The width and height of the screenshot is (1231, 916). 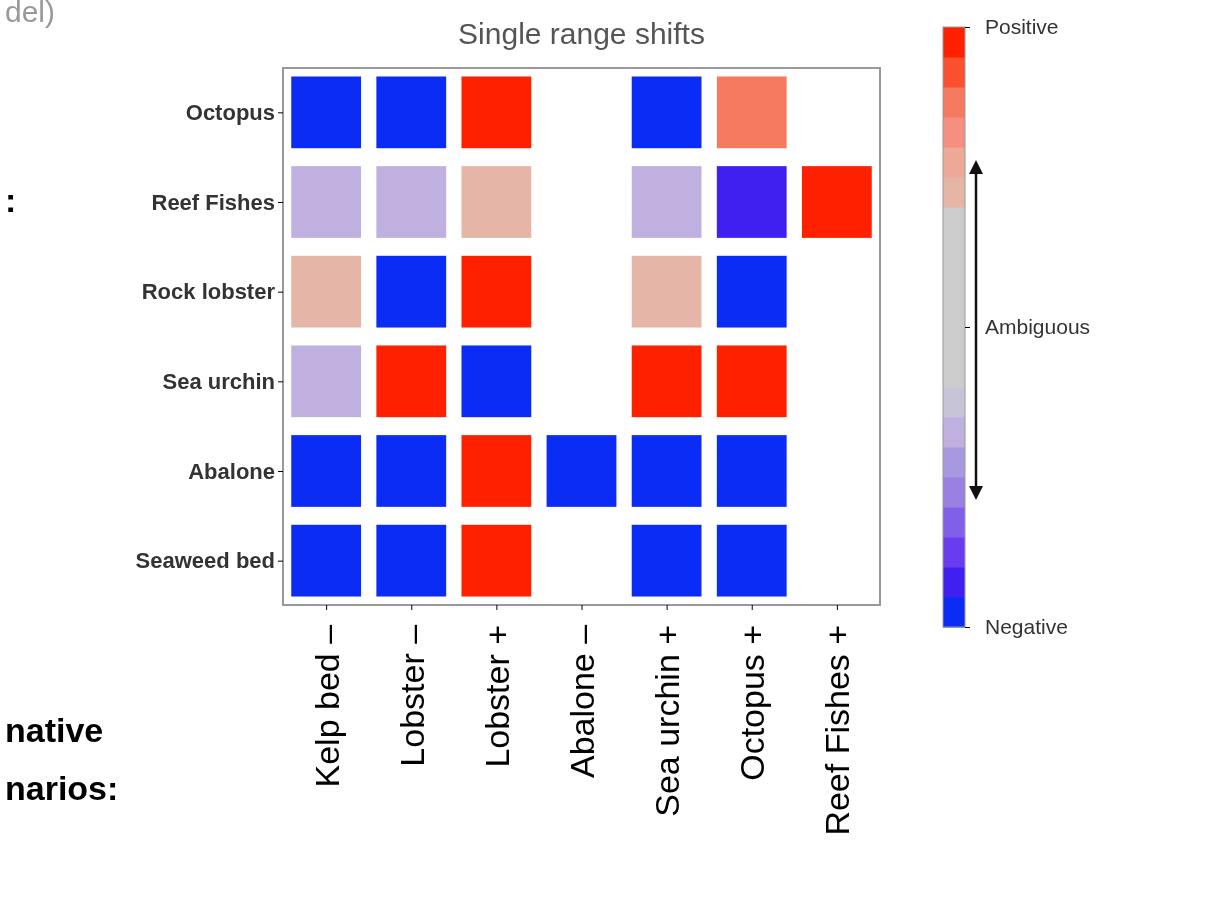 I want to click on color-bar-label: Ambiguous, so click(x=1038, y=327).